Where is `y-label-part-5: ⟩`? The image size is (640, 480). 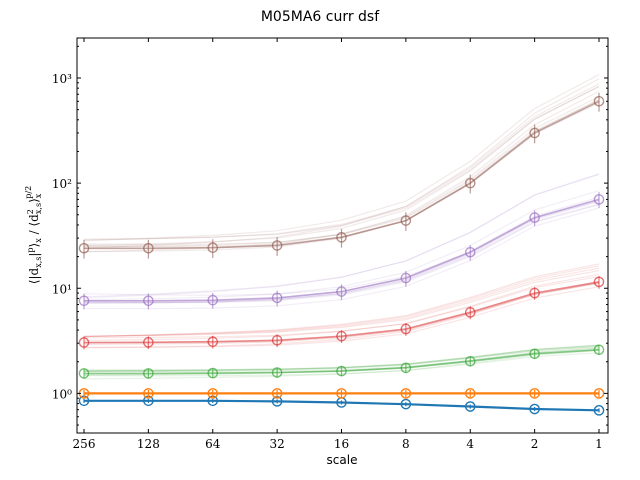 y-label-part-5: ⟩ is located at coordinates (34, 245).